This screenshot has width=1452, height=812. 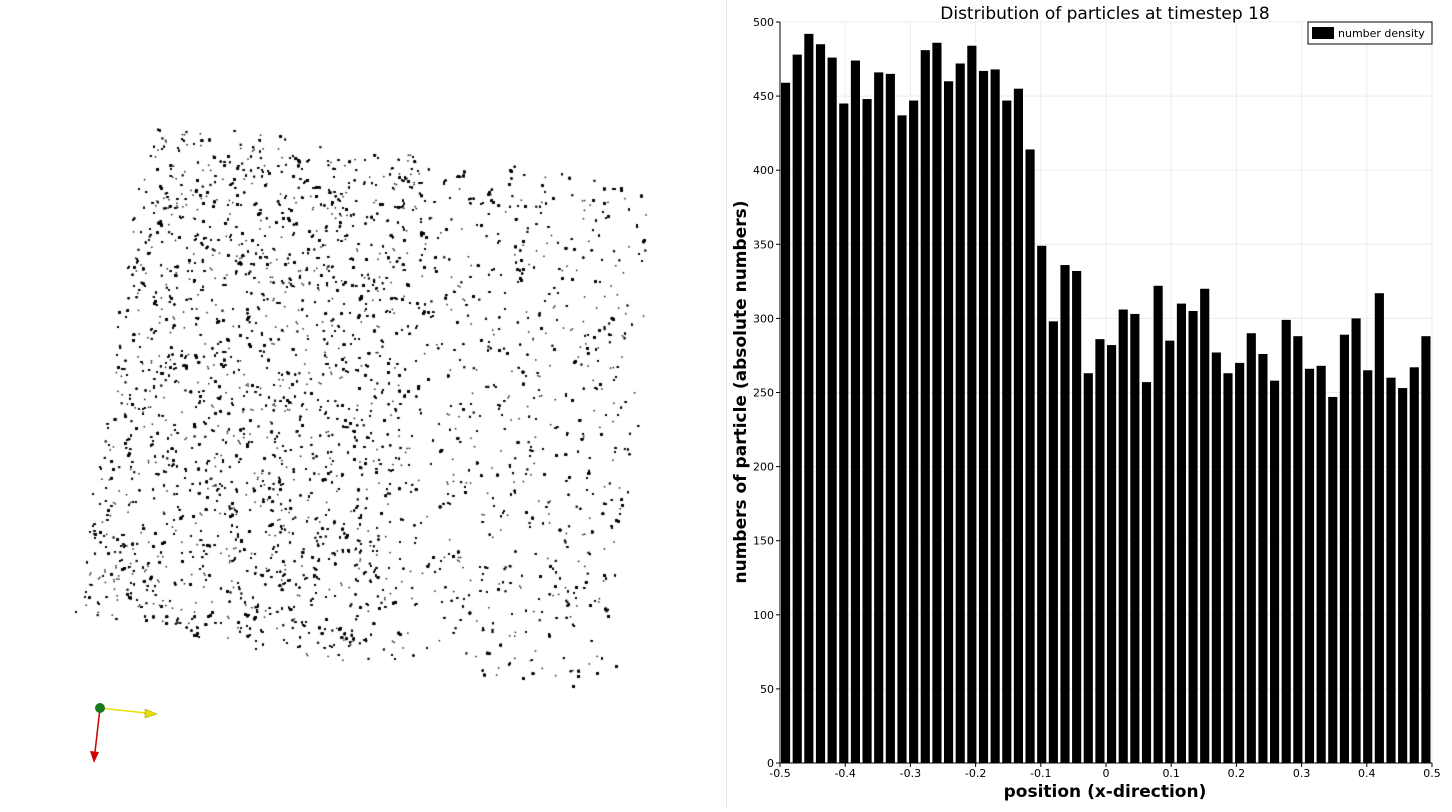 I want to click on y-tick-label: 0, so click(x=770, y=763).